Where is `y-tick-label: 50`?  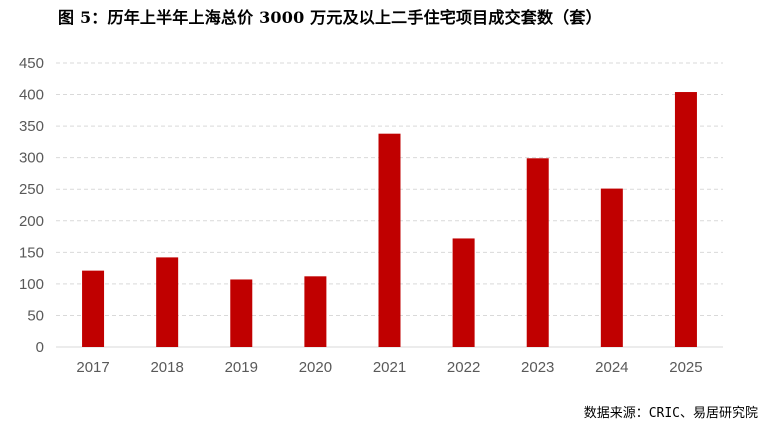
y-tick-label: 50 is located at coordinates (35, 315).